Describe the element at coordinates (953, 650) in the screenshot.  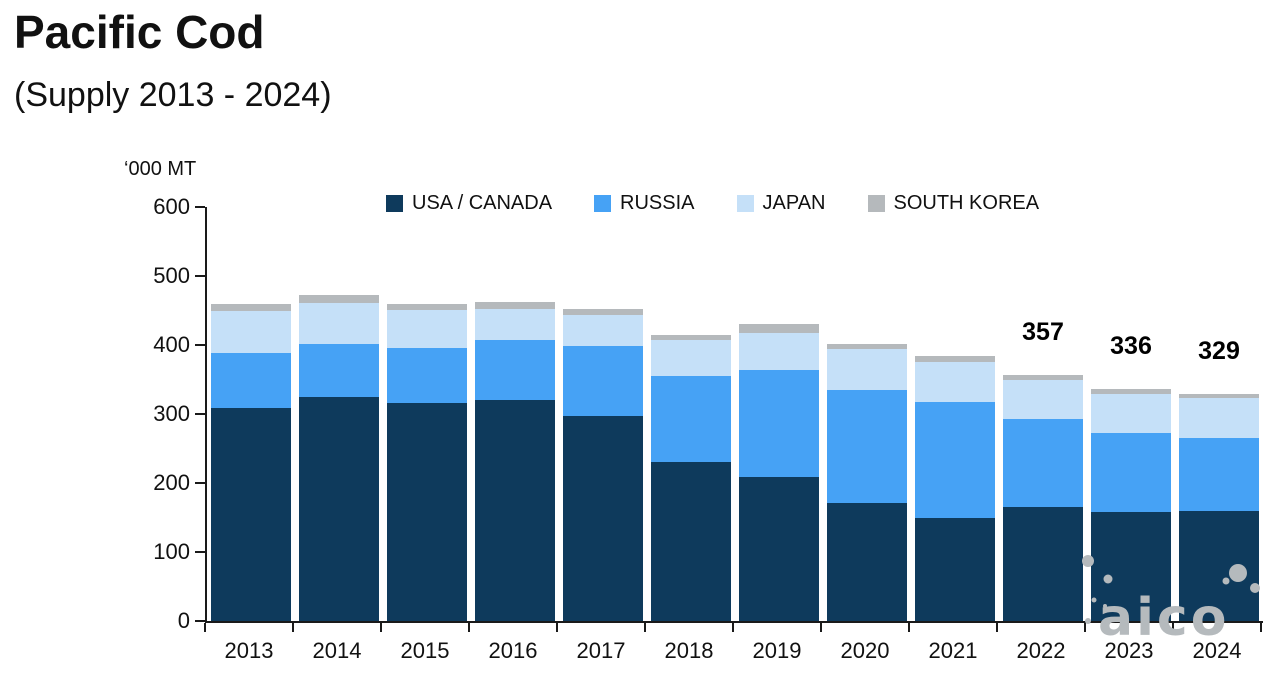
I see `x-tick-label-2021: 2021` at that location.